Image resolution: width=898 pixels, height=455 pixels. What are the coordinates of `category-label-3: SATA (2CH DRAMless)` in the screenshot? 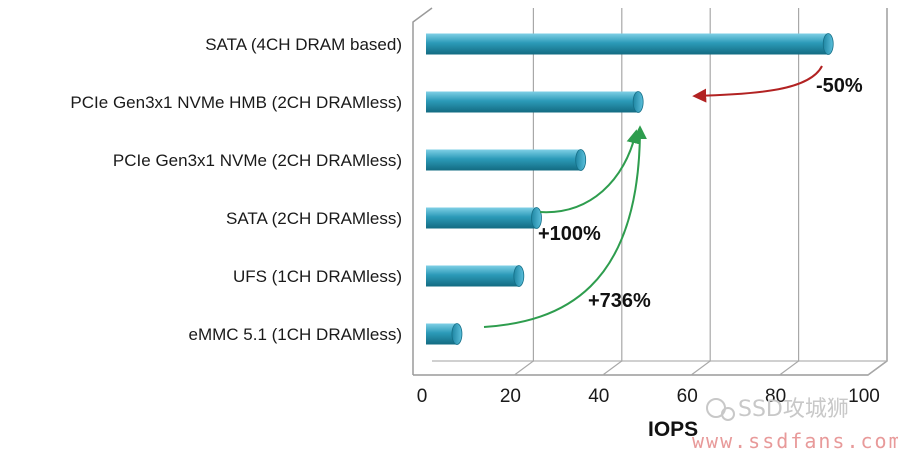 It's located at (314, 218).